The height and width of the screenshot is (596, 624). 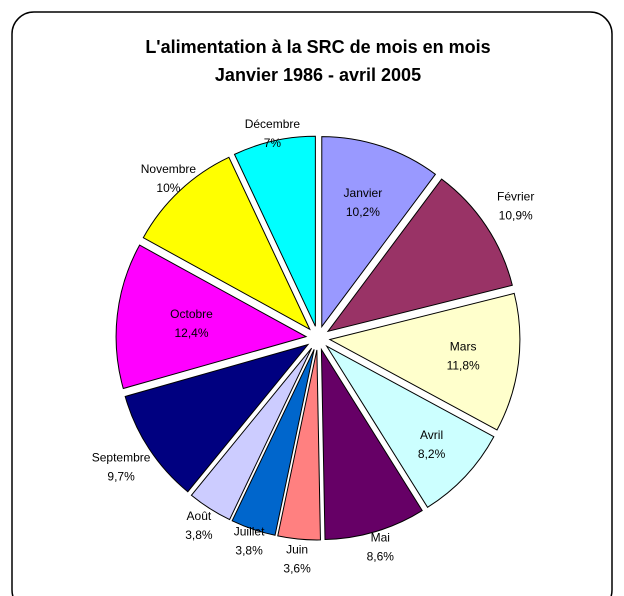 What do you see at coordinates (169, 169) in the screenshot?
I see `slice-label: Novembre` at bounding box center [169, 169].